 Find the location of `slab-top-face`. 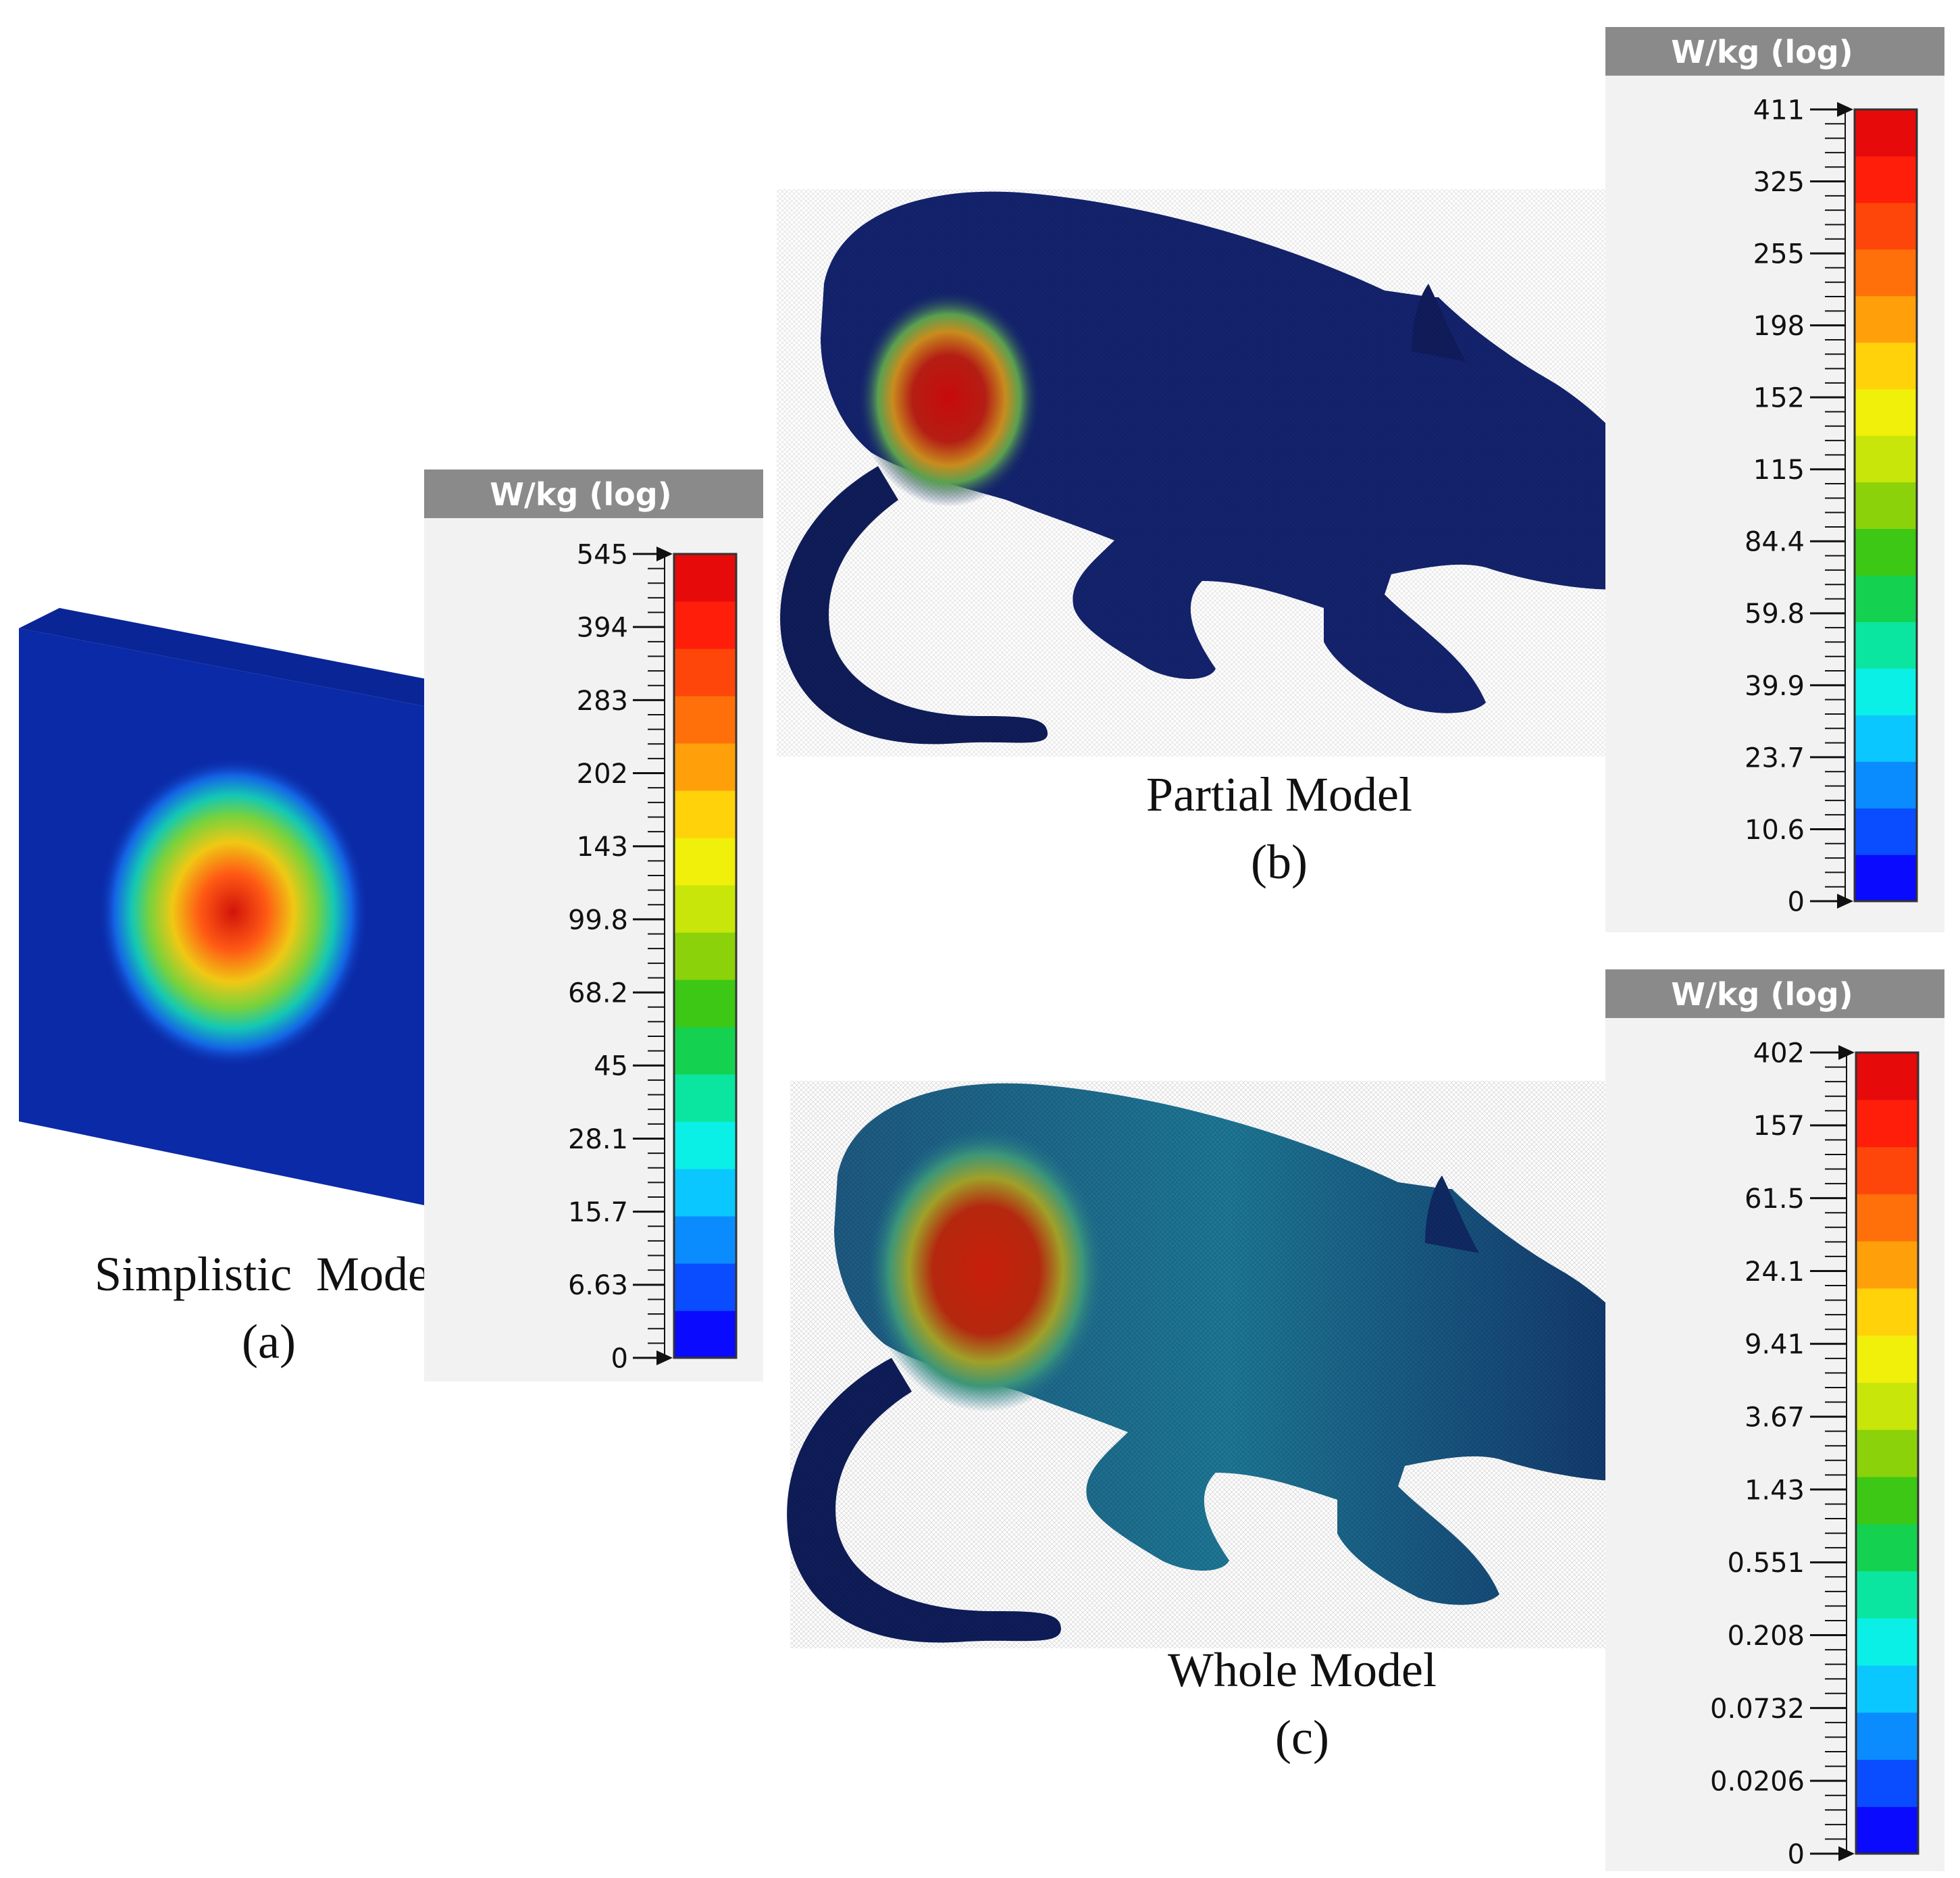

slab-top-face is located at coordinates (266, 662).